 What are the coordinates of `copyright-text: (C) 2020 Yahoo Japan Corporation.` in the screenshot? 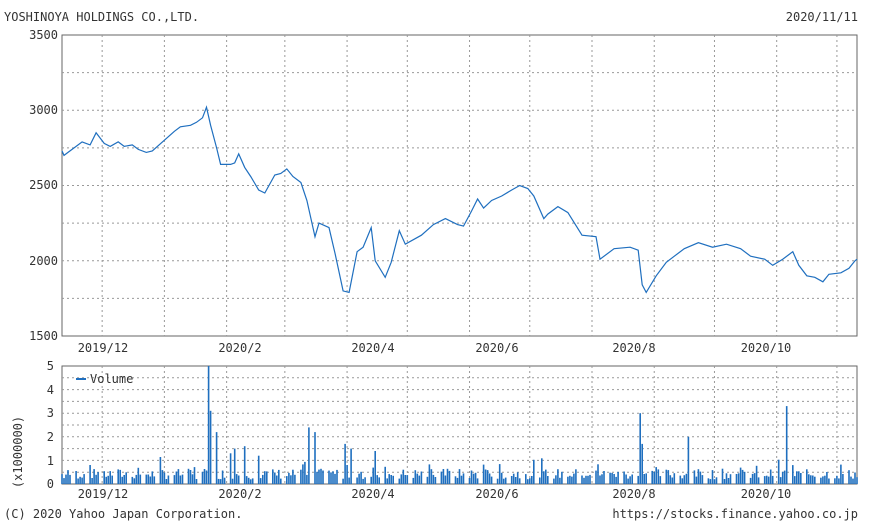 It's located at (123, 514).